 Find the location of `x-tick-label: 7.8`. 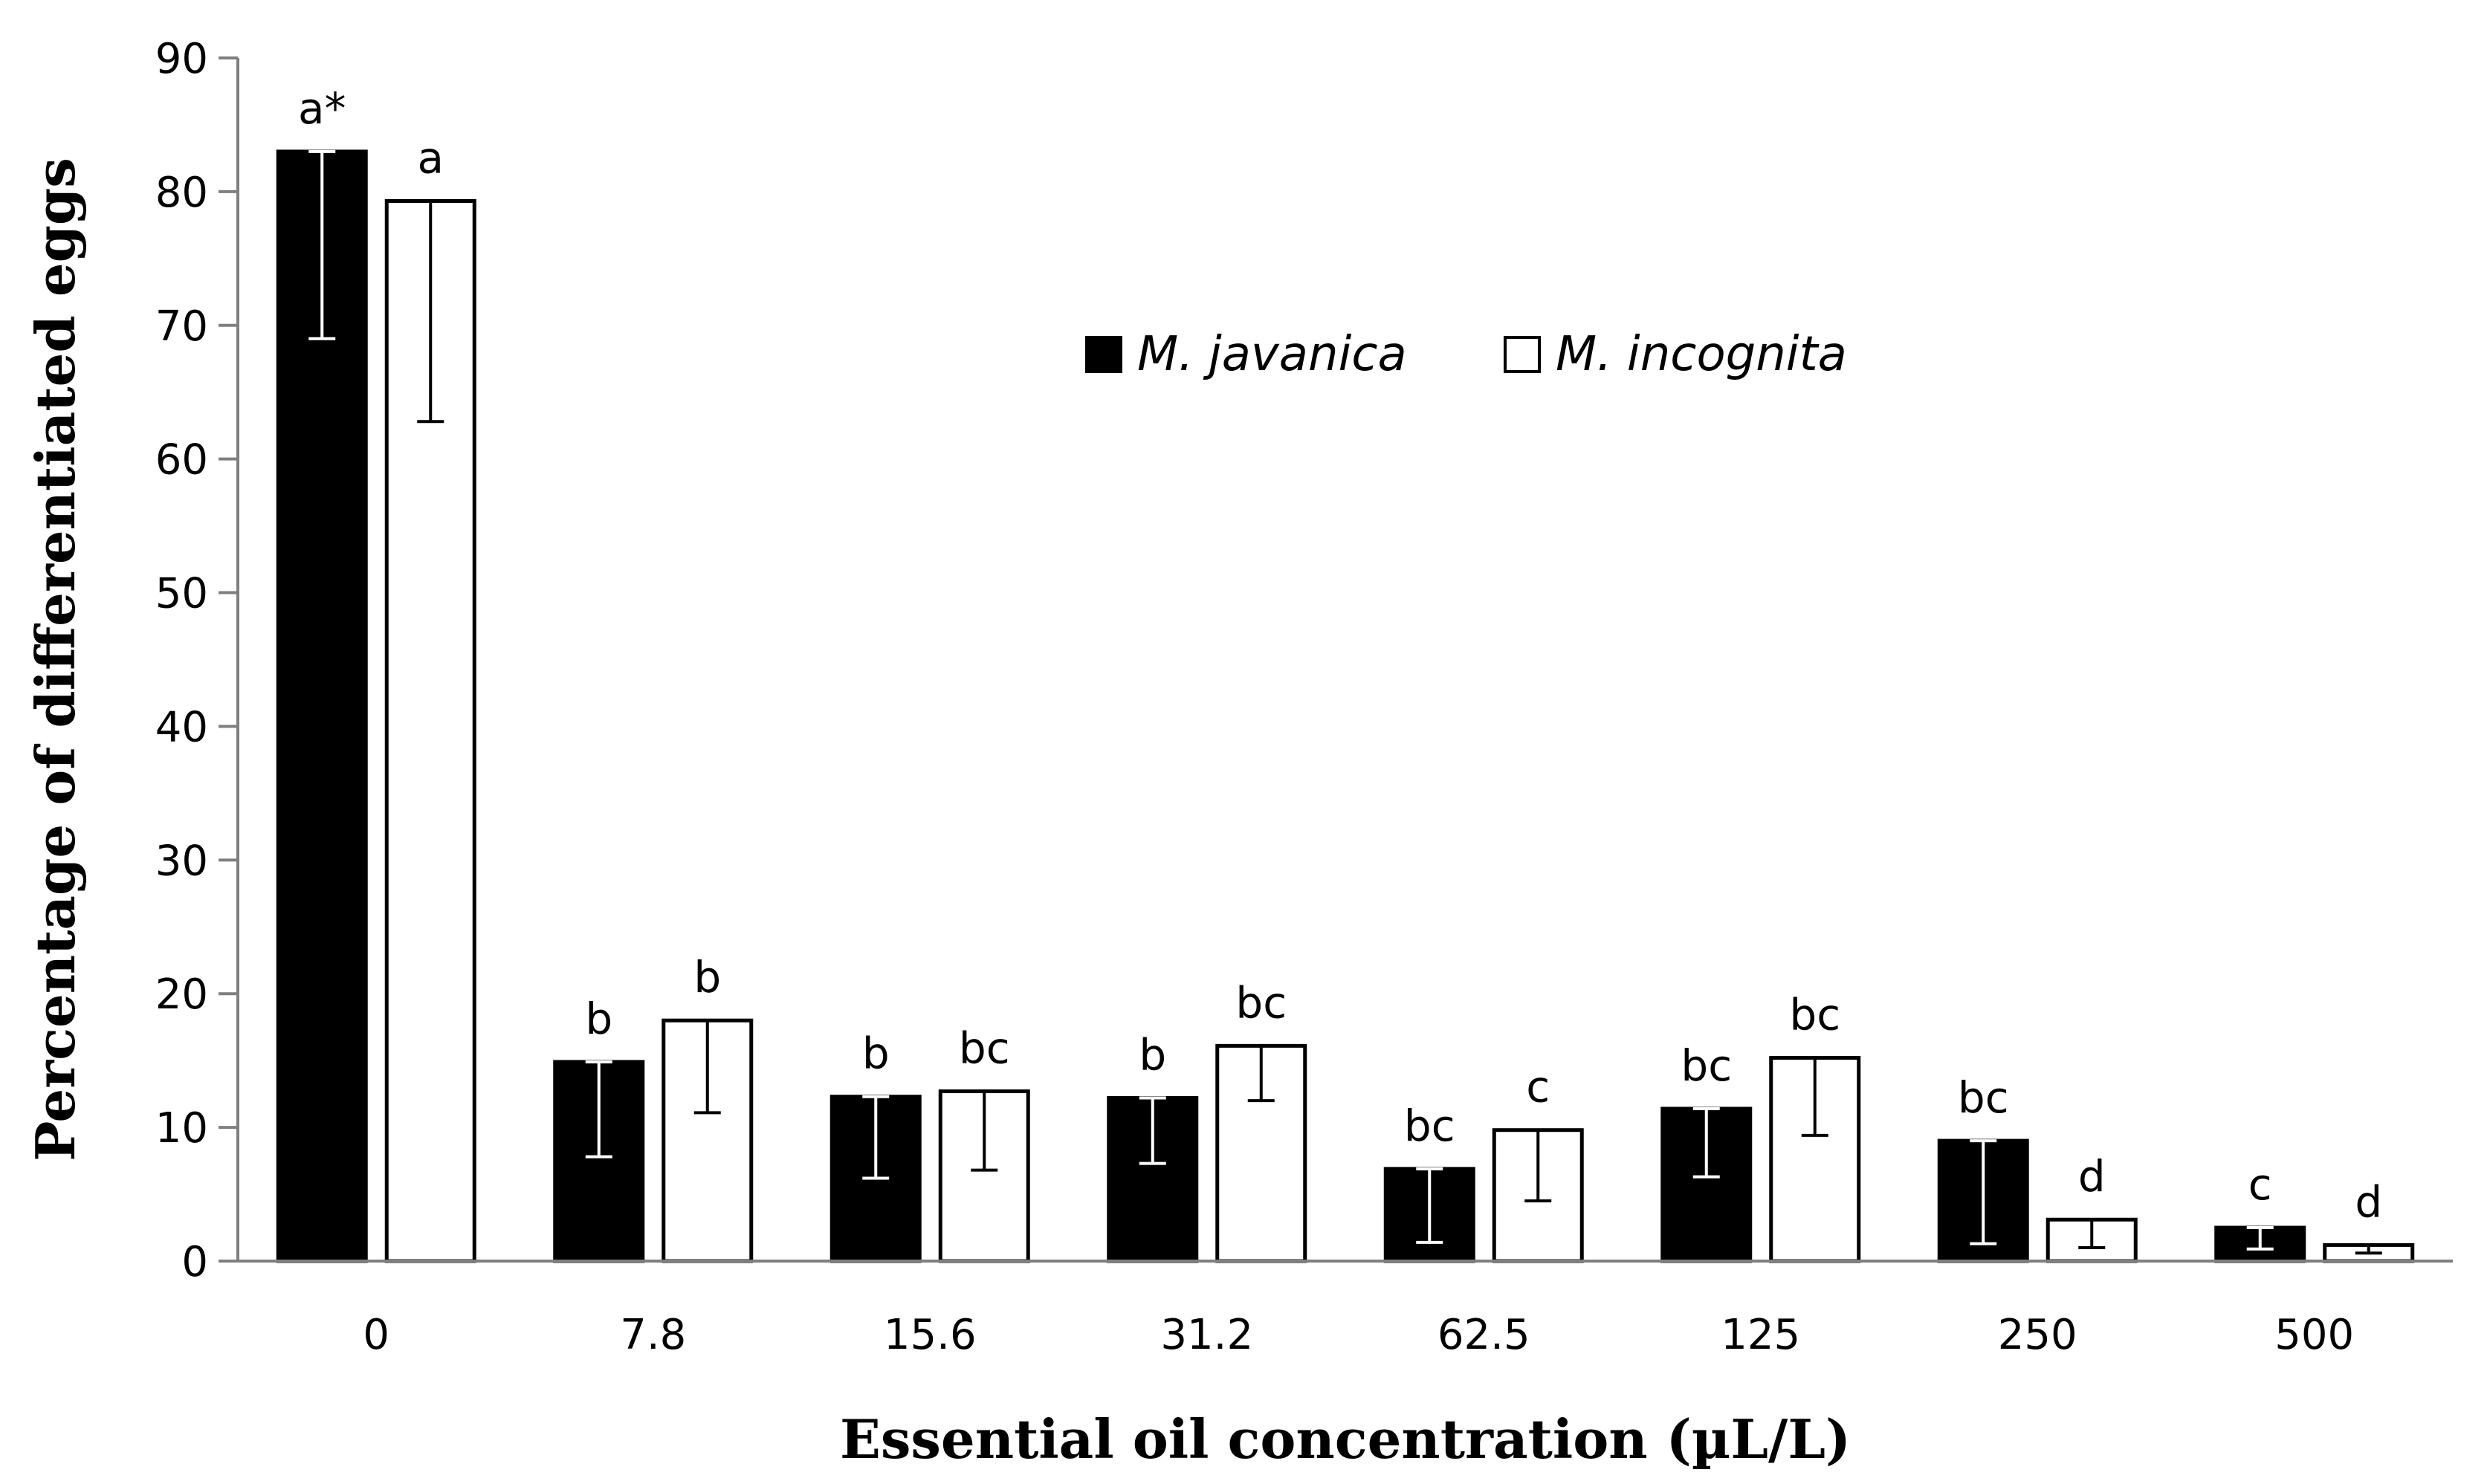

x-tick-label: 7.8 is located at coordinates (653, 1335).